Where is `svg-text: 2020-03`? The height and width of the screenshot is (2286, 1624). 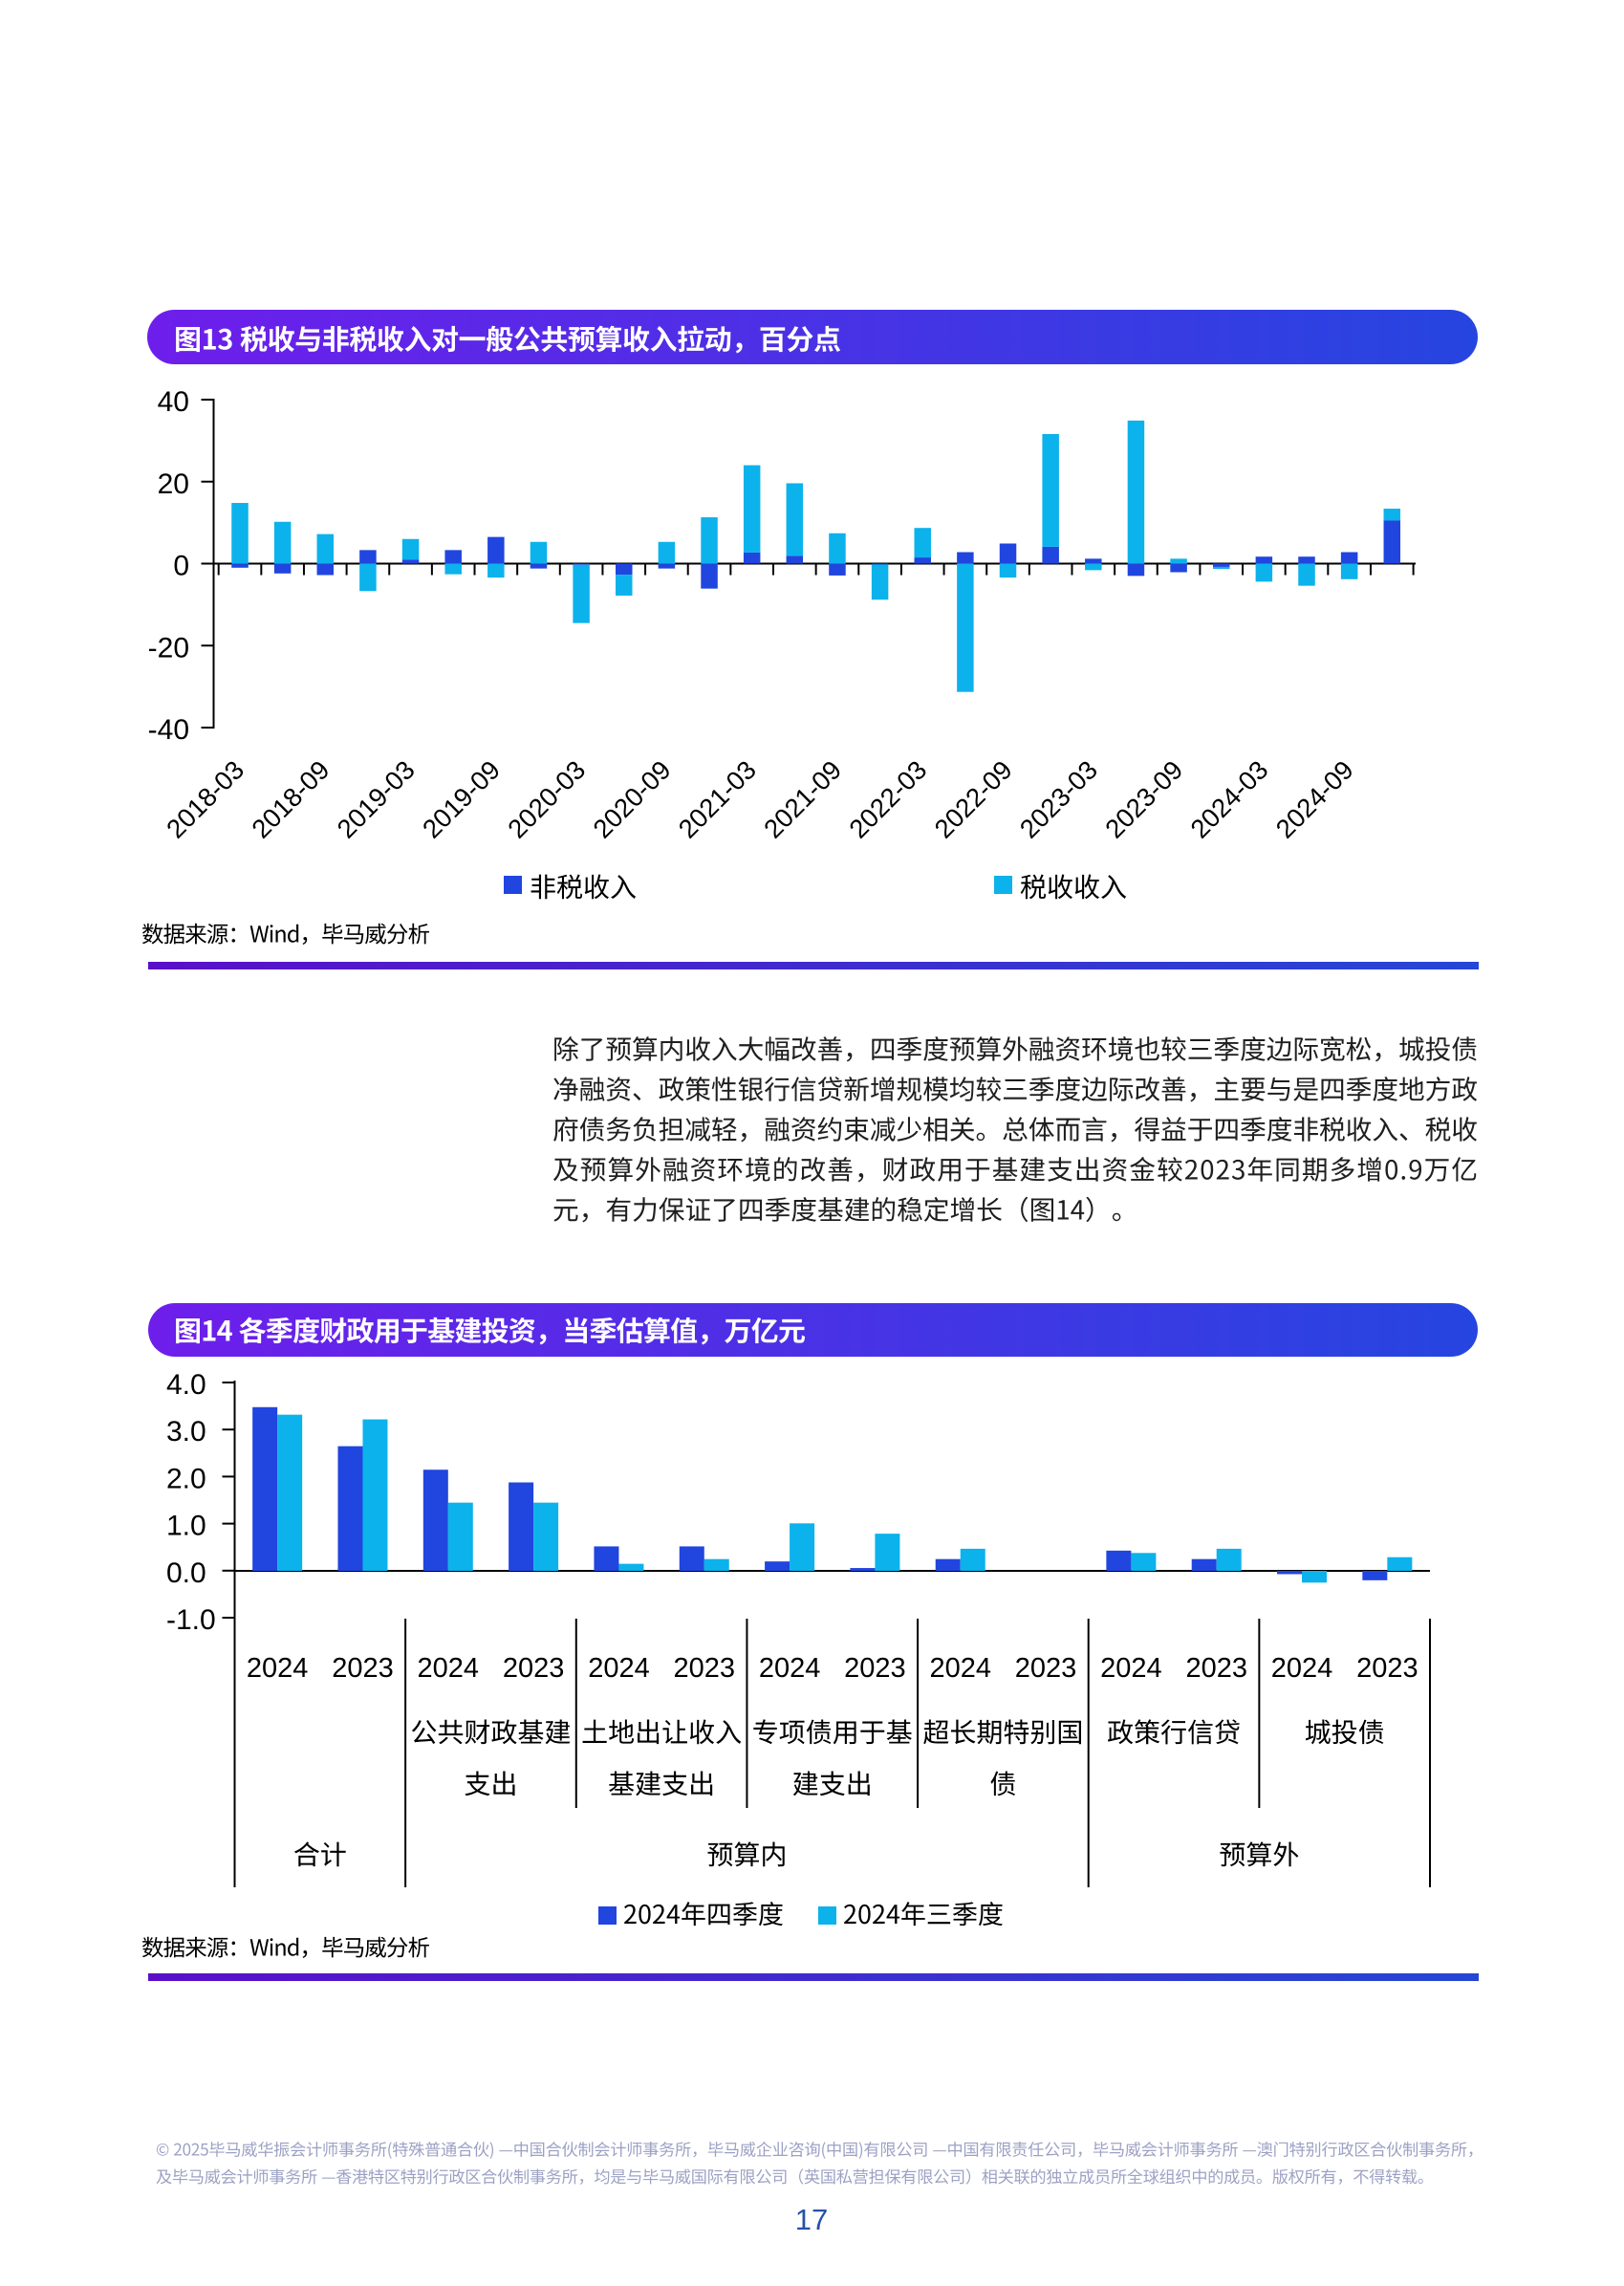
svg-text: 2020-03 is located at coordinates (547, 798).